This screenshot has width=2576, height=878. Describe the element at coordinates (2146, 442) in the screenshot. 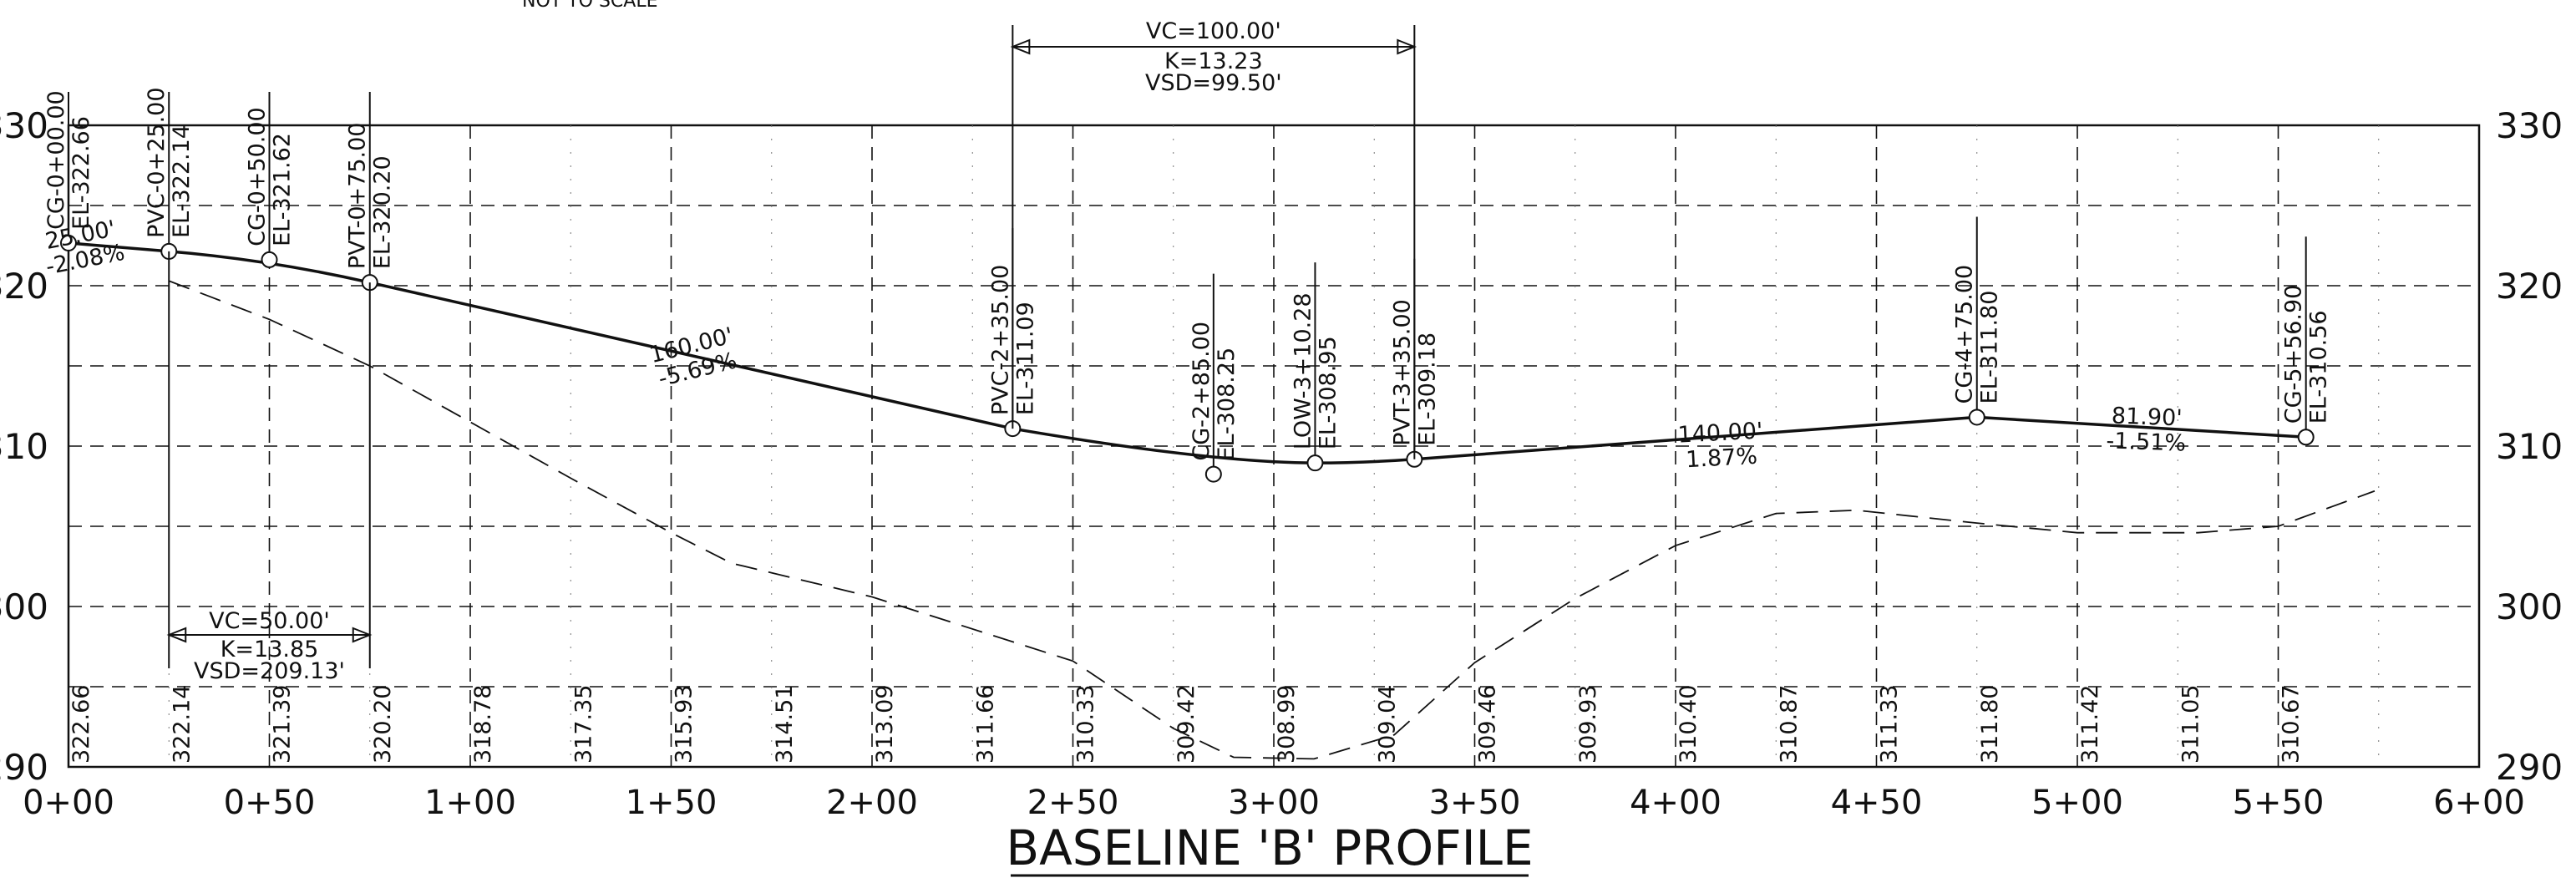

I see `grade-percent: -1.51%` at that location.